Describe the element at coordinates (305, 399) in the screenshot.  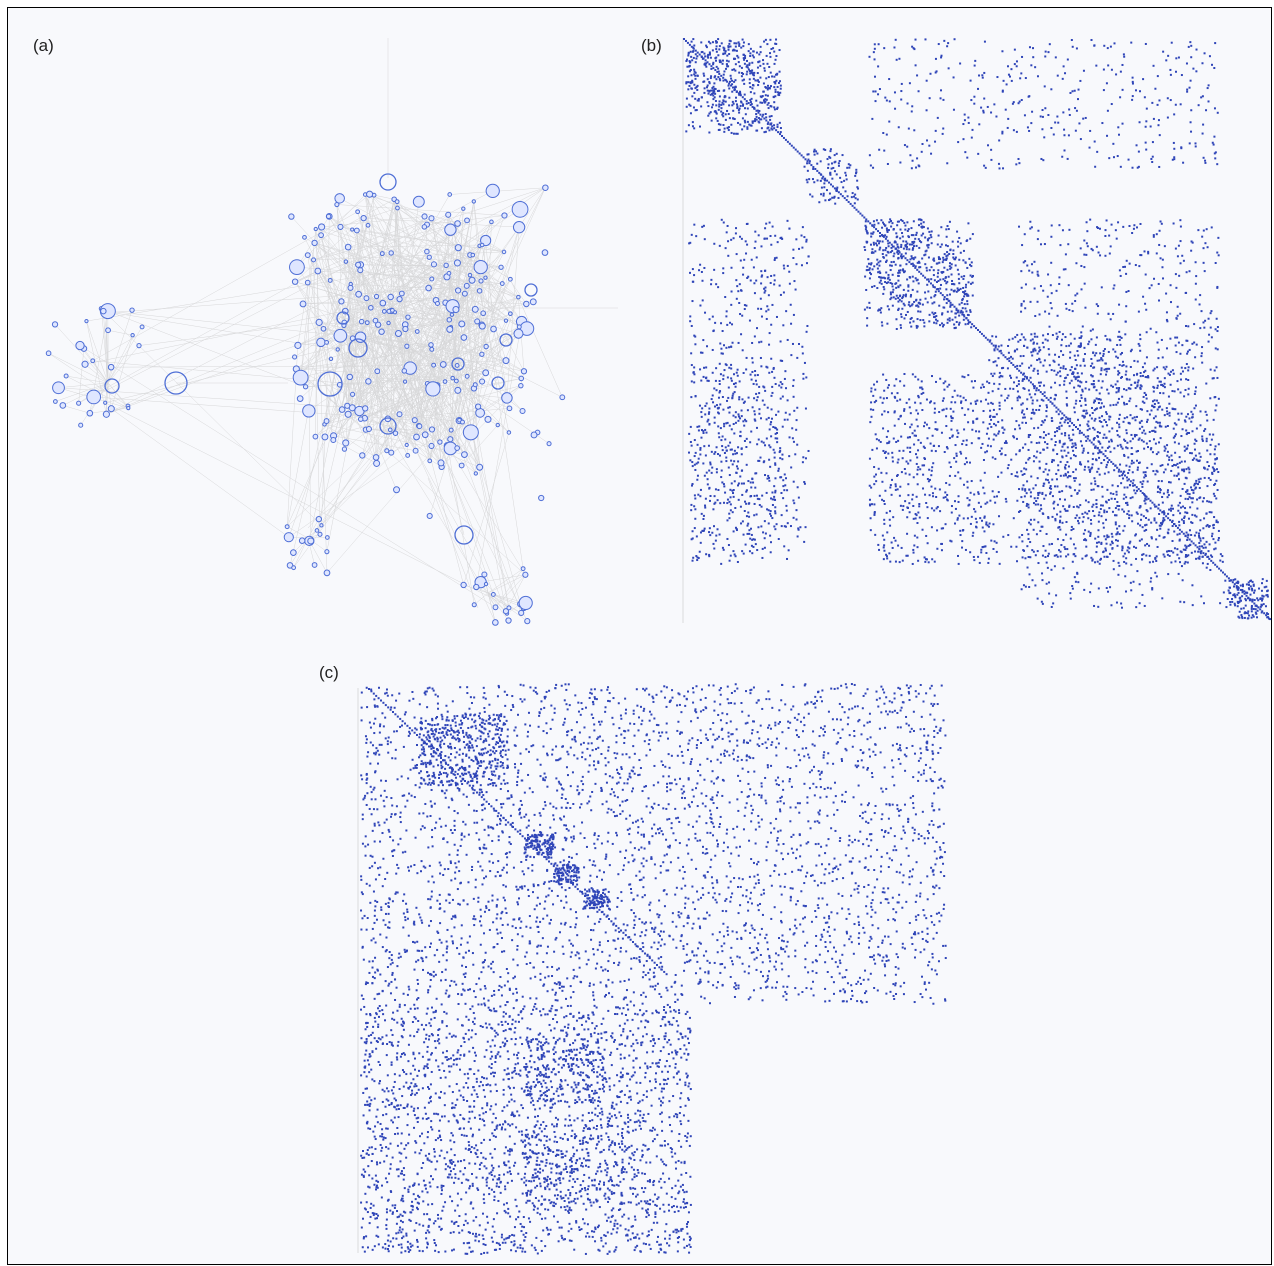
I see `network-nodes` at that location.